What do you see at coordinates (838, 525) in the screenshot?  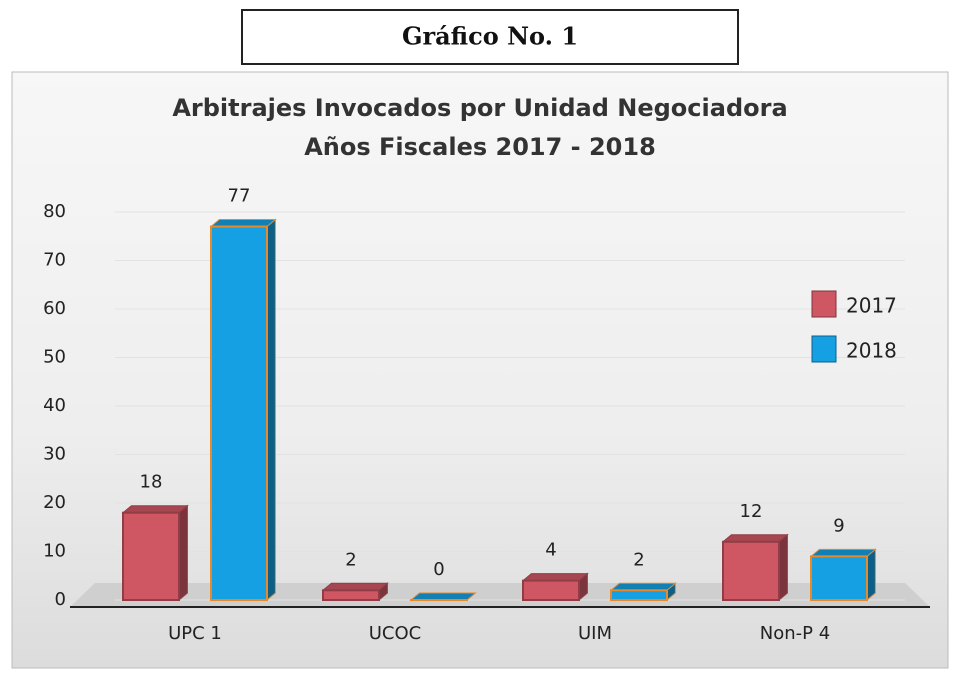 I see `data-label: 9` at bounding box center [838, 525].